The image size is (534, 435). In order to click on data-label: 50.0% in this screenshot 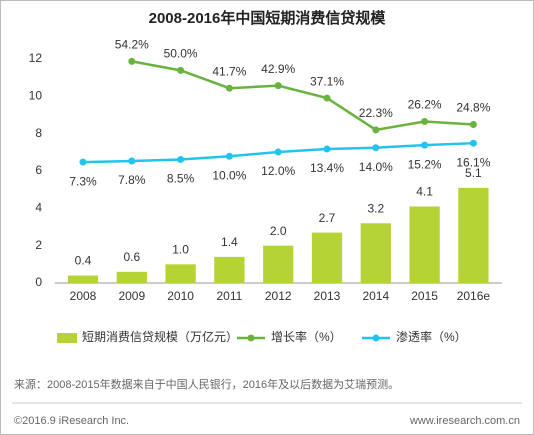, I will do `click(181, 54)`.